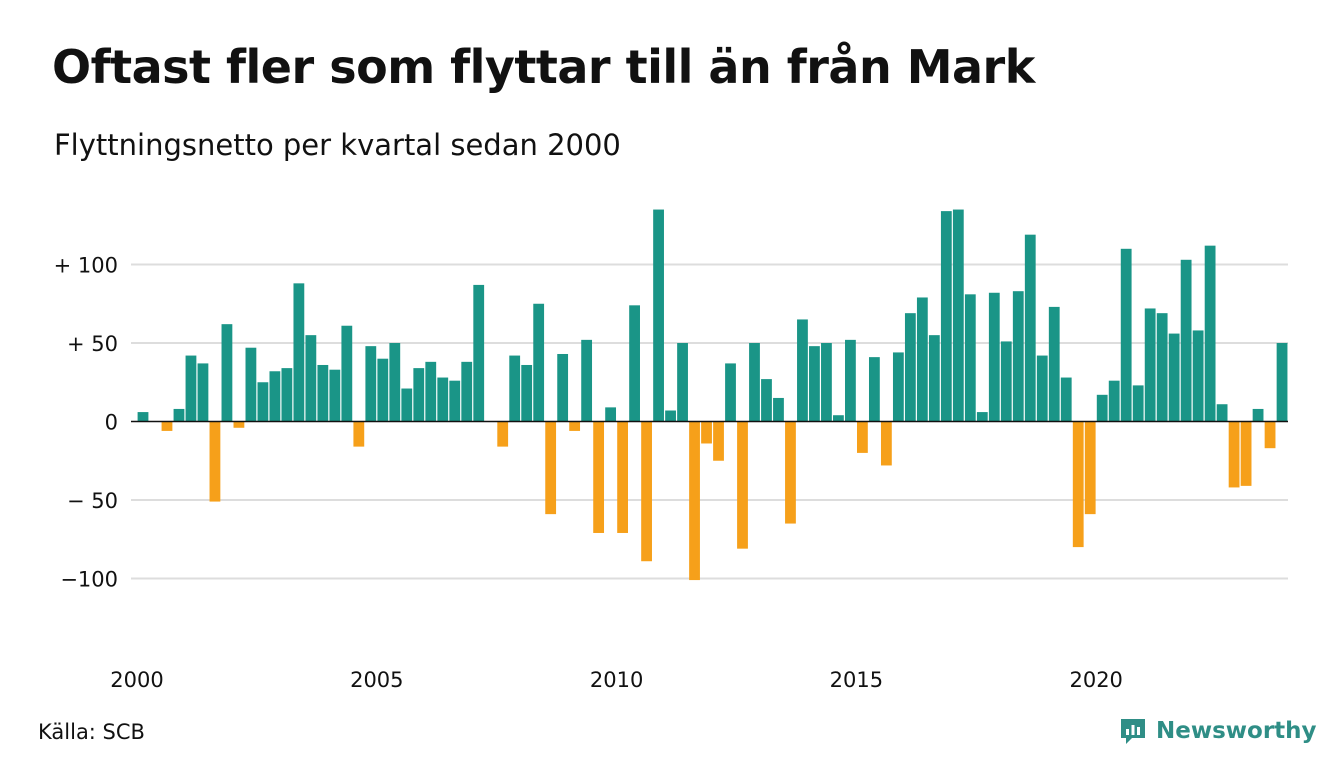 The image size is (1340, 780). I want to click on y-tick-label: + 100, so click(86, 266).